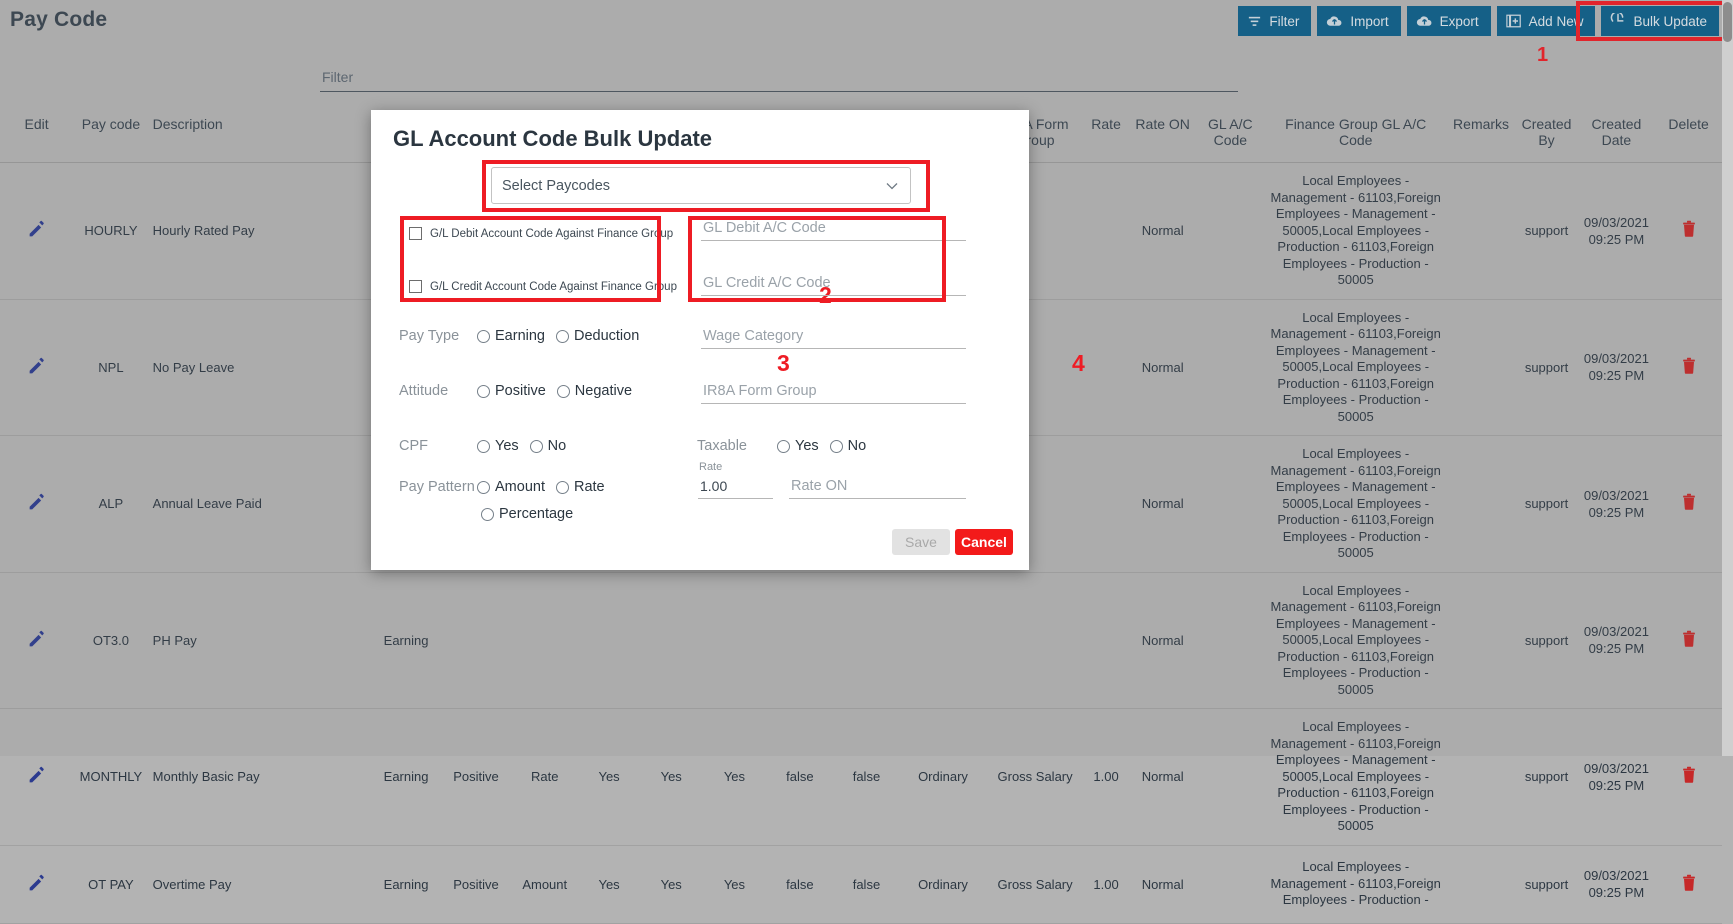 This screenshot has height=924, width=1733. Describe the element at coordinates (711, 467) in the screenshot. I see `rate-field-label: Rate` at that location.